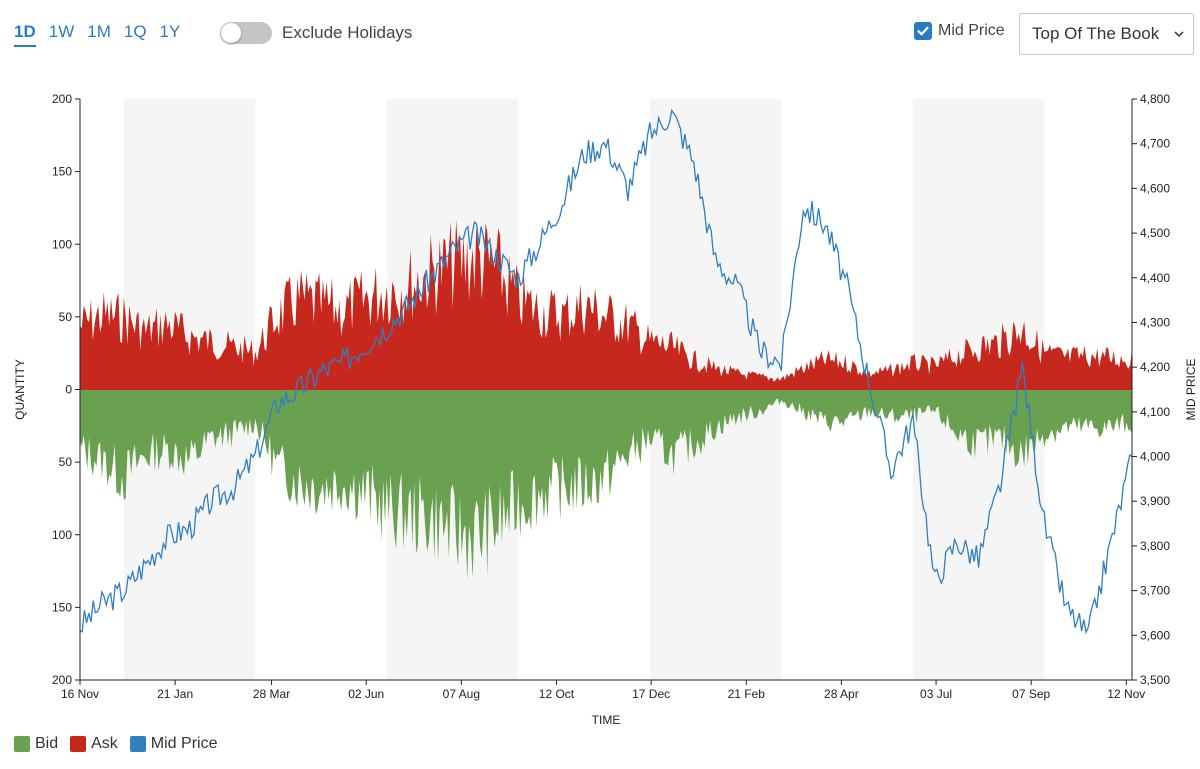 The width and height of the screenshot is (1200, 769). I want to click on book-type-value: Top Of The Book, so click(1096, 33).